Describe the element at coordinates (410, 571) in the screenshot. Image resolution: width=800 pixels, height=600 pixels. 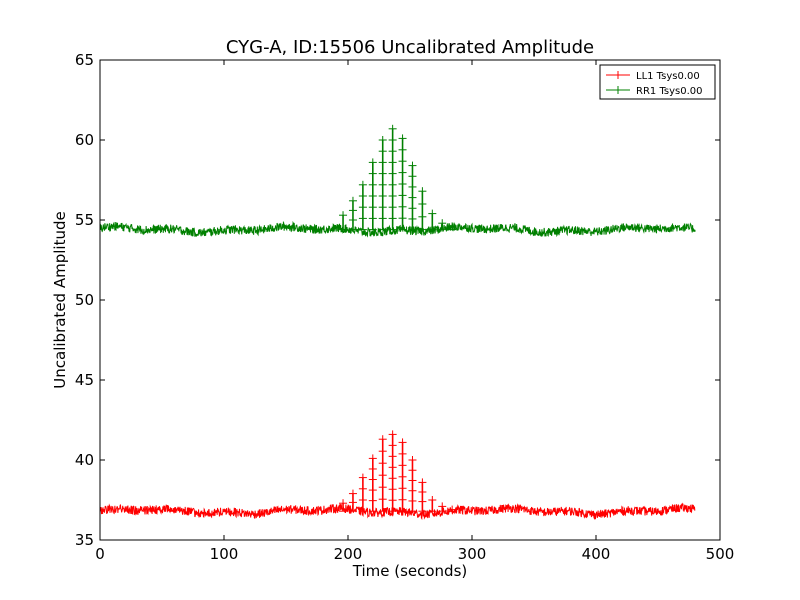
I see `x-axis-label: Time (seconds)` at that location.